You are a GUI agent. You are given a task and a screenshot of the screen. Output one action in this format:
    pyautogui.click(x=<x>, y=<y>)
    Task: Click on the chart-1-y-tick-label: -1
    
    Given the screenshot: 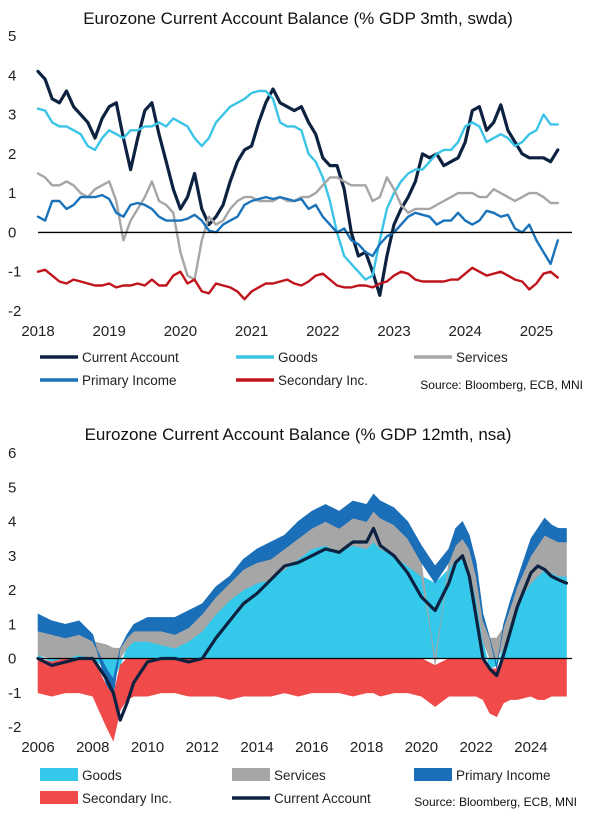 What is the action you would take?
    pyautogui.click(x=14, y=272)
    